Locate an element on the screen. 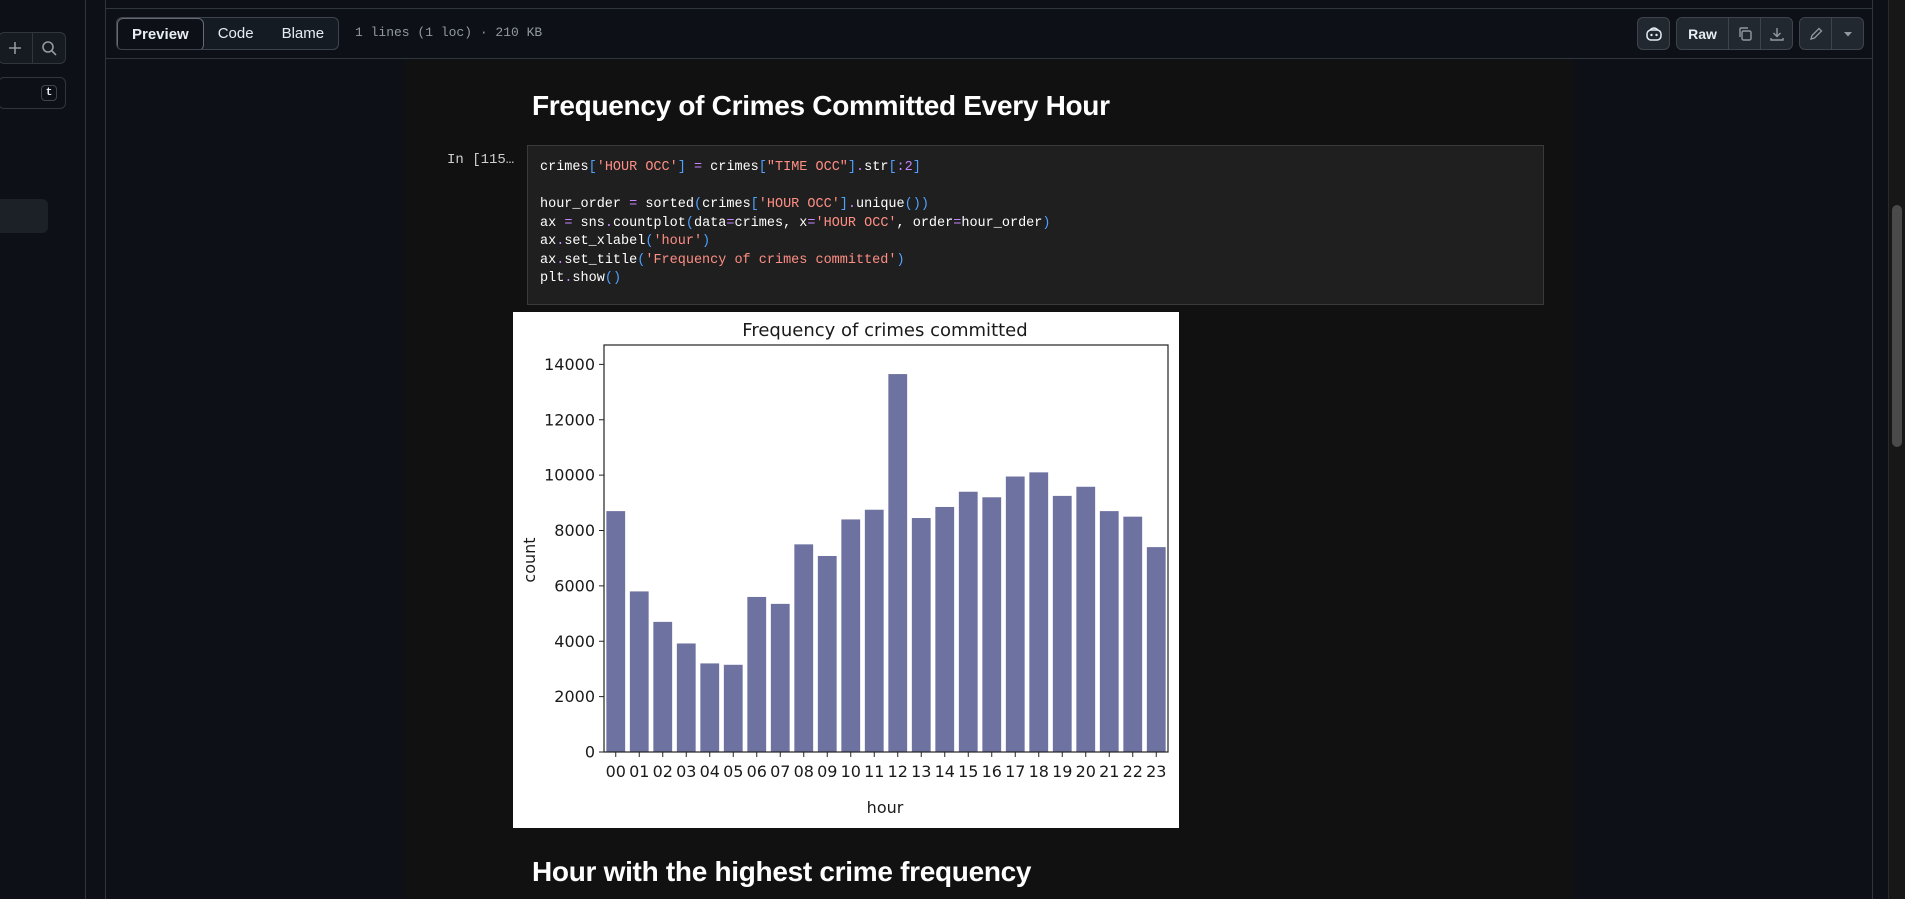 This screenshot has width=1905, height=899. edit-options-button is located at coordinates (1847, 33).